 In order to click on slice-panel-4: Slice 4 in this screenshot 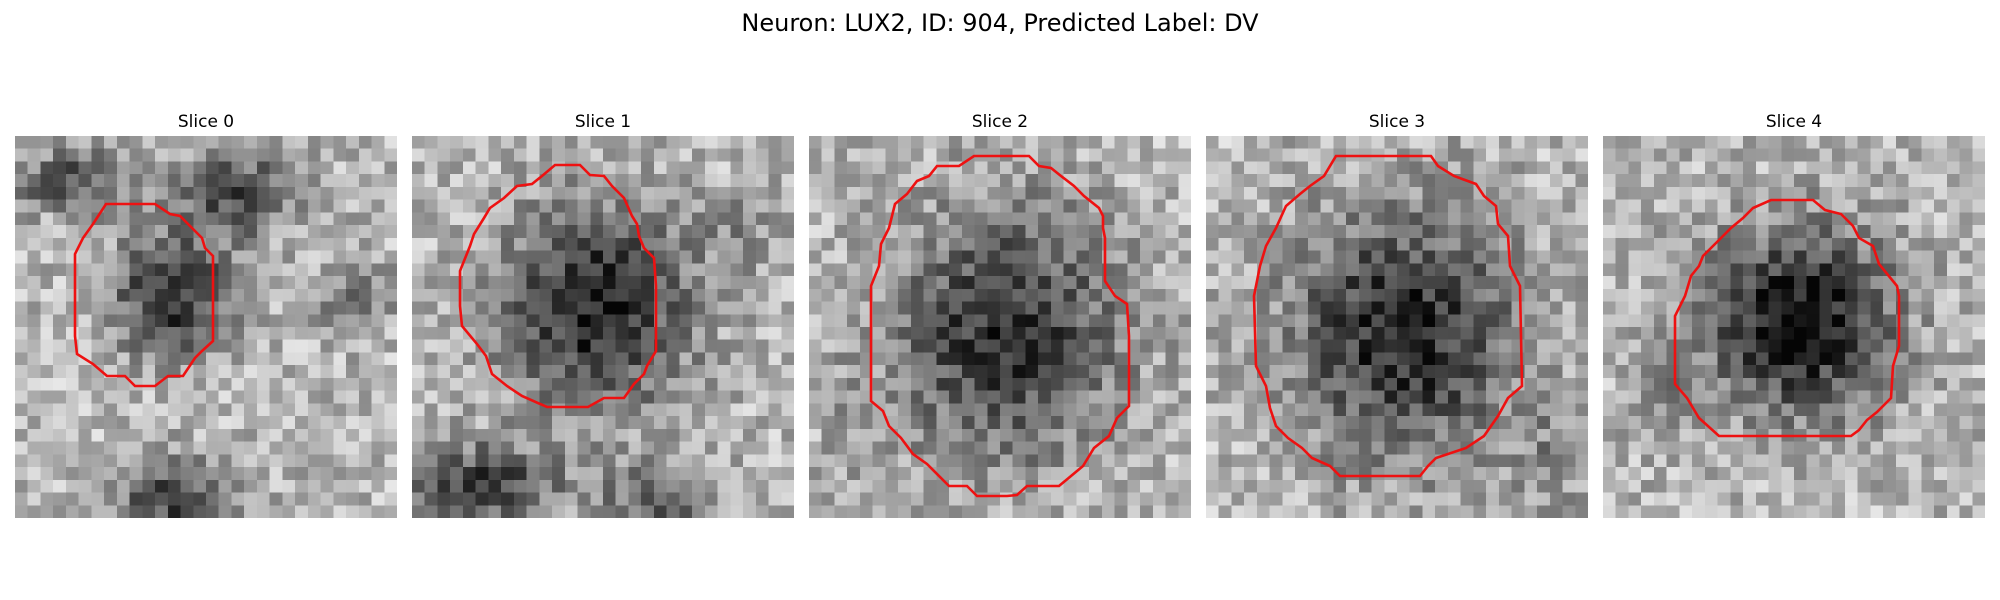, I will do `click(1794, 315)`.